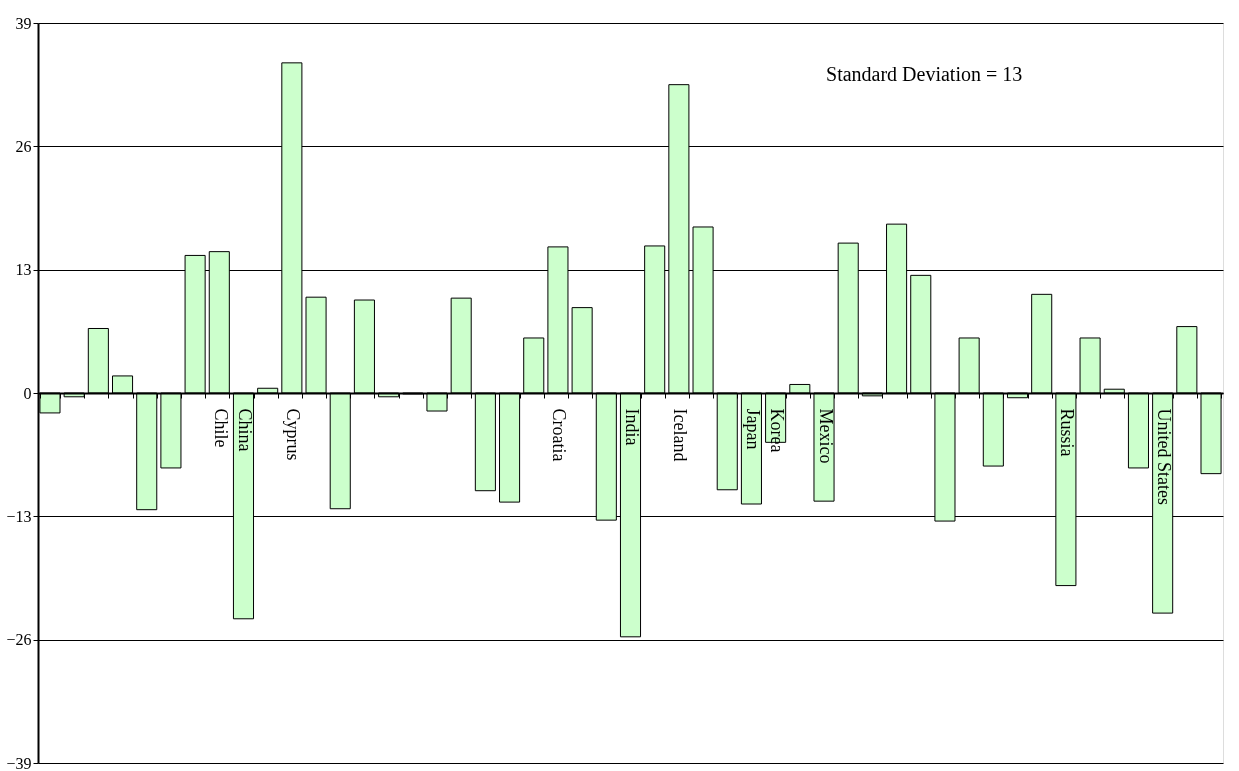 Image resolution: width=1239 pixels, height=771 pixels. What do you see at coordinates (27, 393) in the screenshot?
I see `y-tick-label: 0` at bounding box center [27, 393].